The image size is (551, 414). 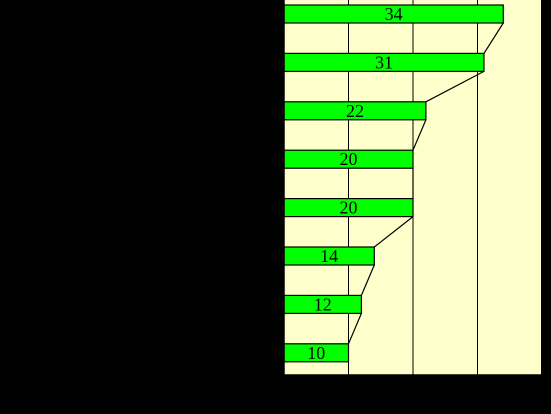 What do you see at coordinates (355, 111) in the screenshot?
I see `bar-value-label: 22` at bounding box center [355, 111].